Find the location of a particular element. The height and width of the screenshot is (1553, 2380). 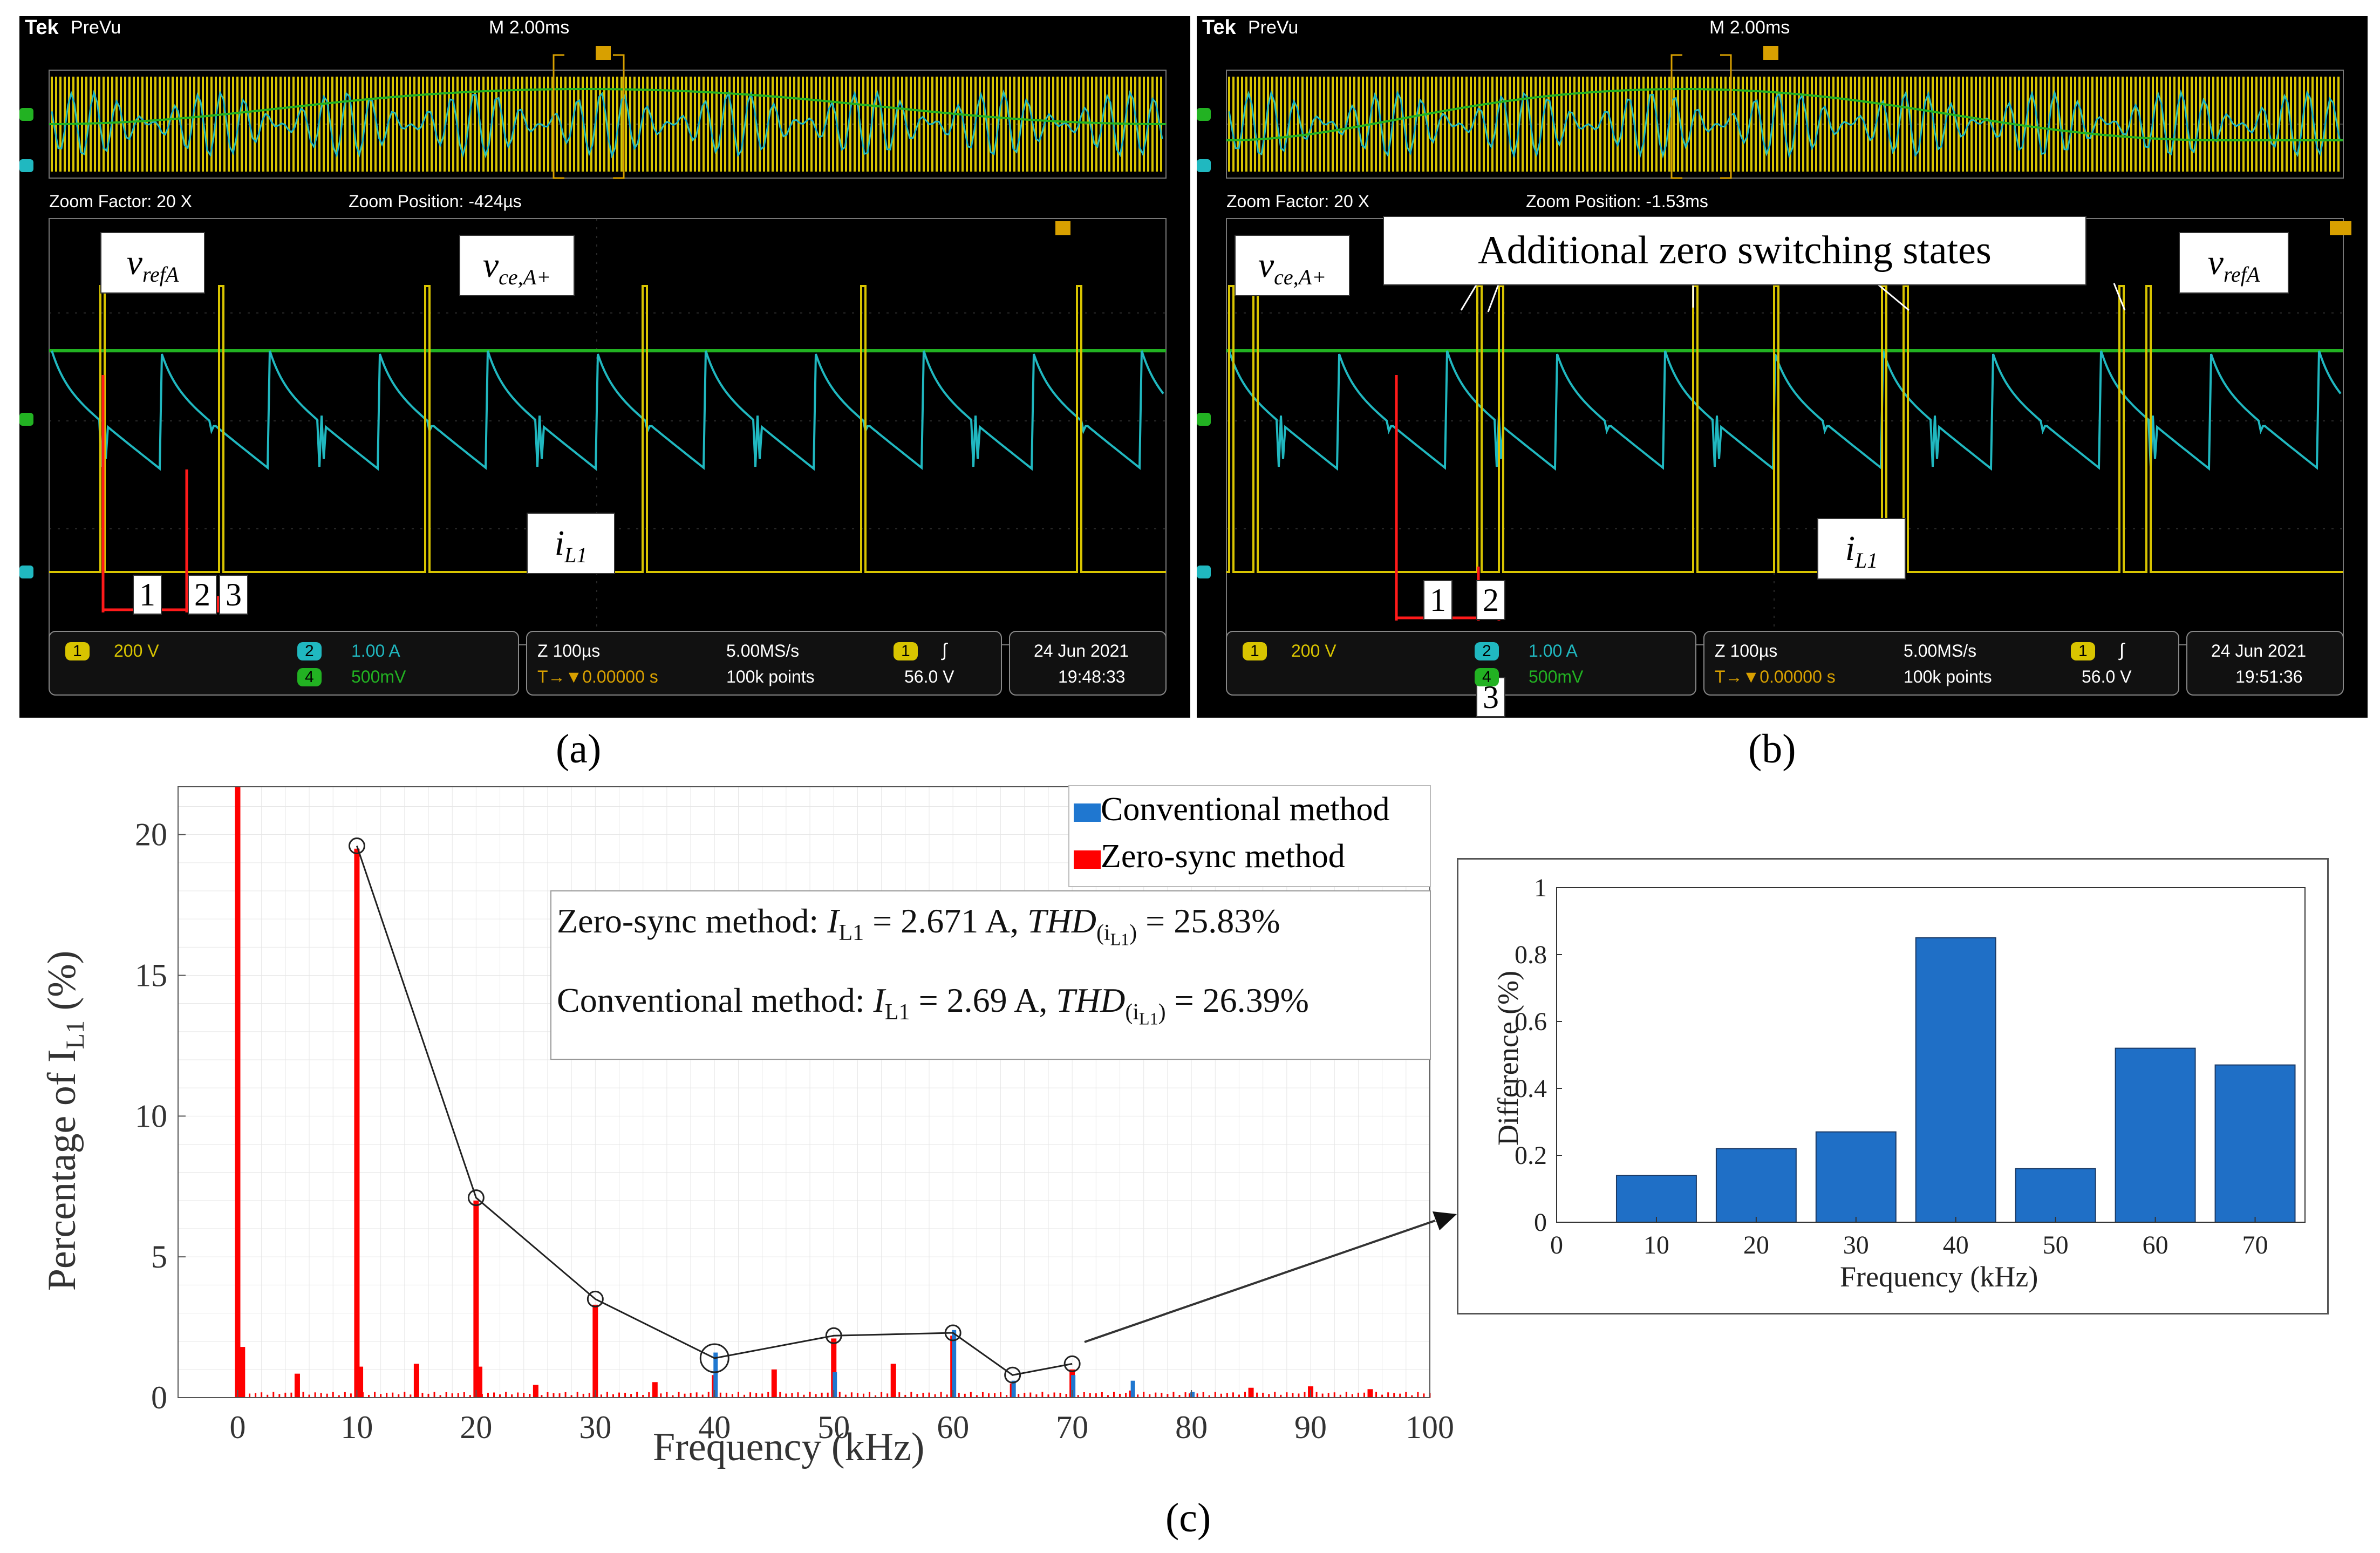

xtick-label-0: 0 is located at coordinates (237, 1427).